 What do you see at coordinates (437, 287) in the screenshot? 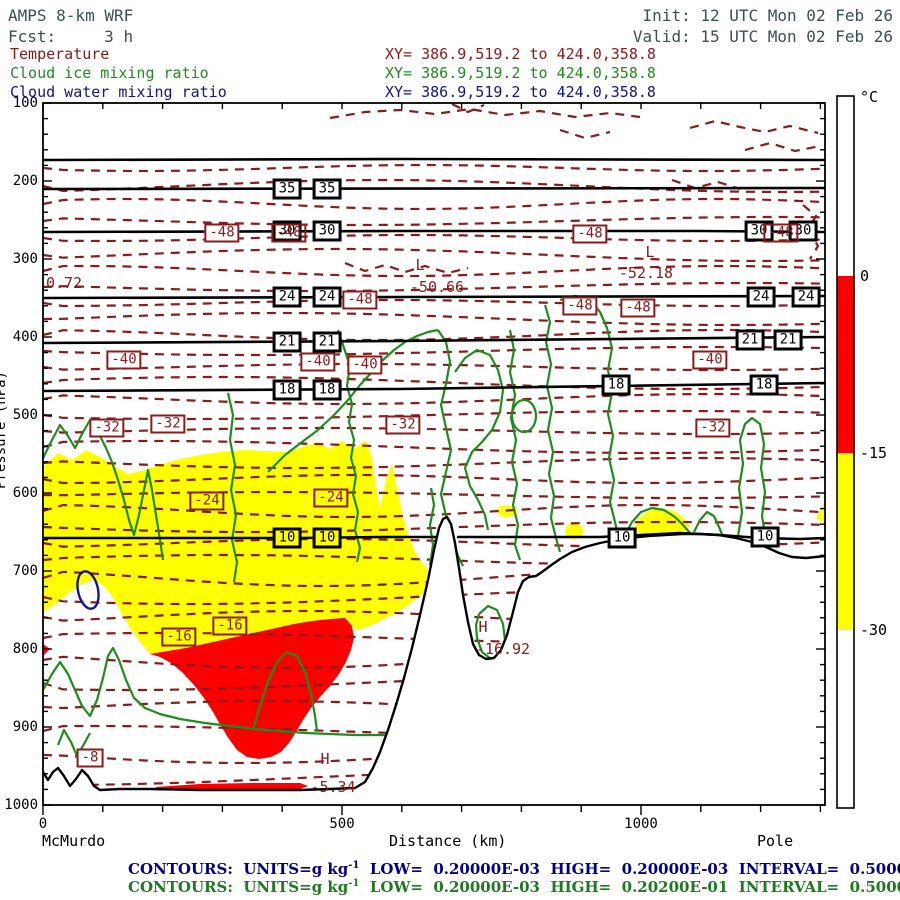
I see `extrema-label: -50.66` at bounding box center [437, 287].